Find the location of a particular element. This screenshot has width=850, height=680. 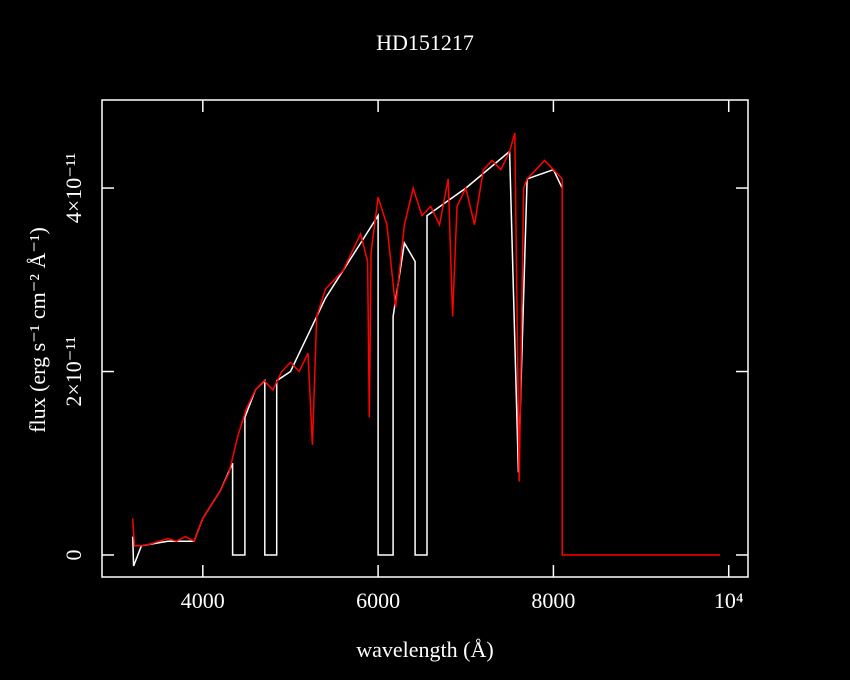

y-tick-label: 2×10⁻¹¹ is located at coordinates (73, 371).